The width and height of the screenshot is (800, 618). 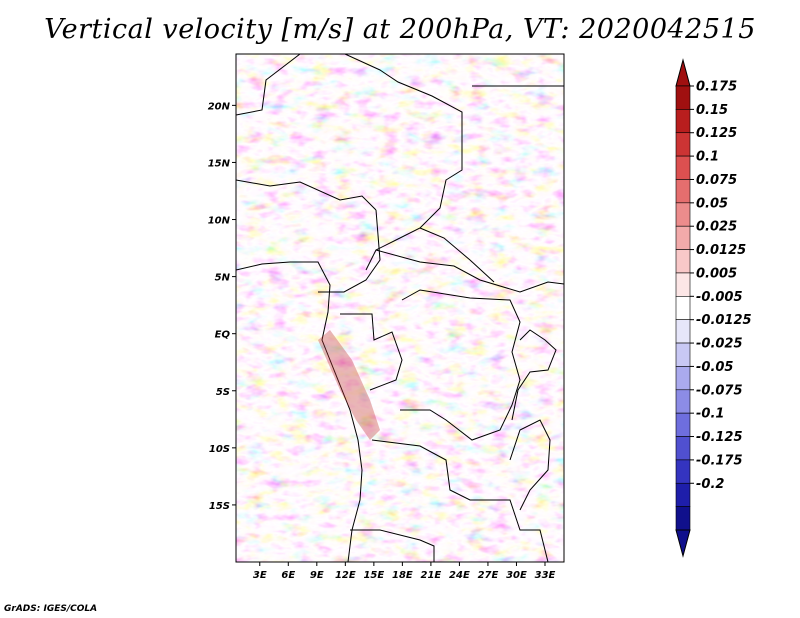 I want to click on x-axis: 3E 6E 9E 12E 15E 18E 21E 24E 27E 30E 33E, so click(x=404, y=571).